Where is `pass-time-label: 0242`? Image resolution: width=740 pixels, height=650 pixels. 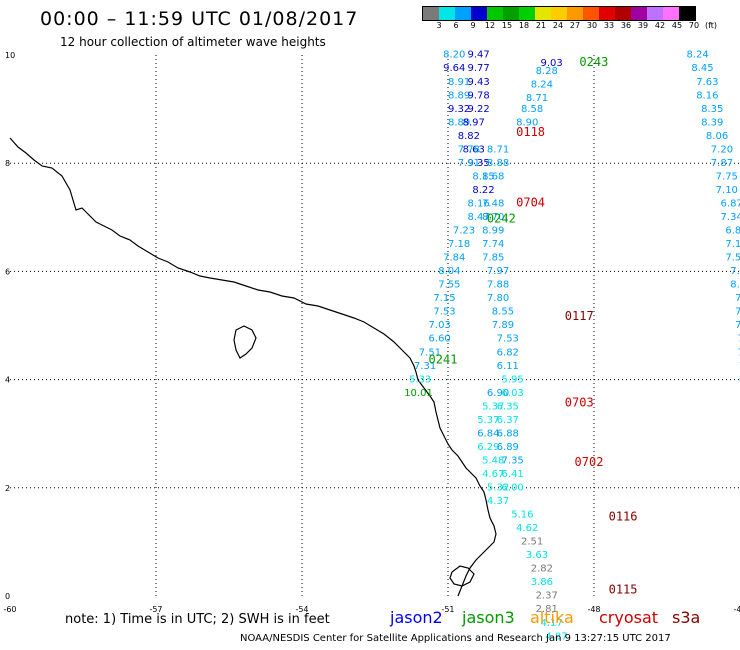 pass-time-label: 0242 is located at coordinates (501, 219).